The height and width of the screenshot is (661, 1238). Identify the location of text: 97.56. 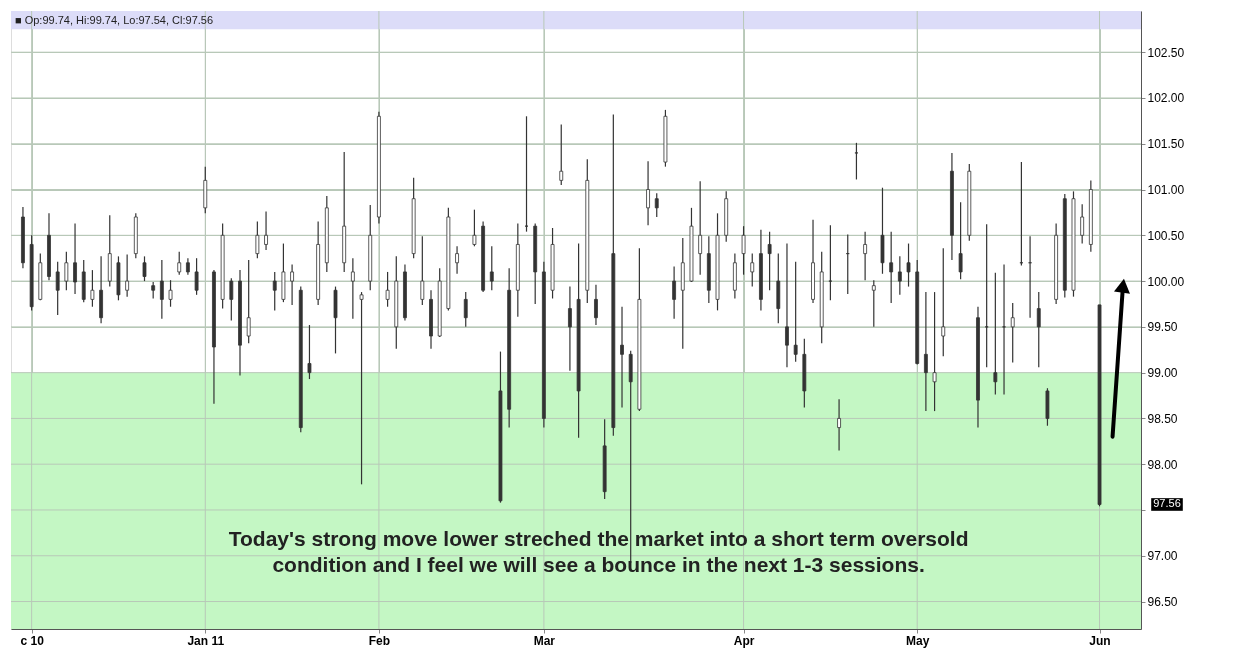
(1167, 503).